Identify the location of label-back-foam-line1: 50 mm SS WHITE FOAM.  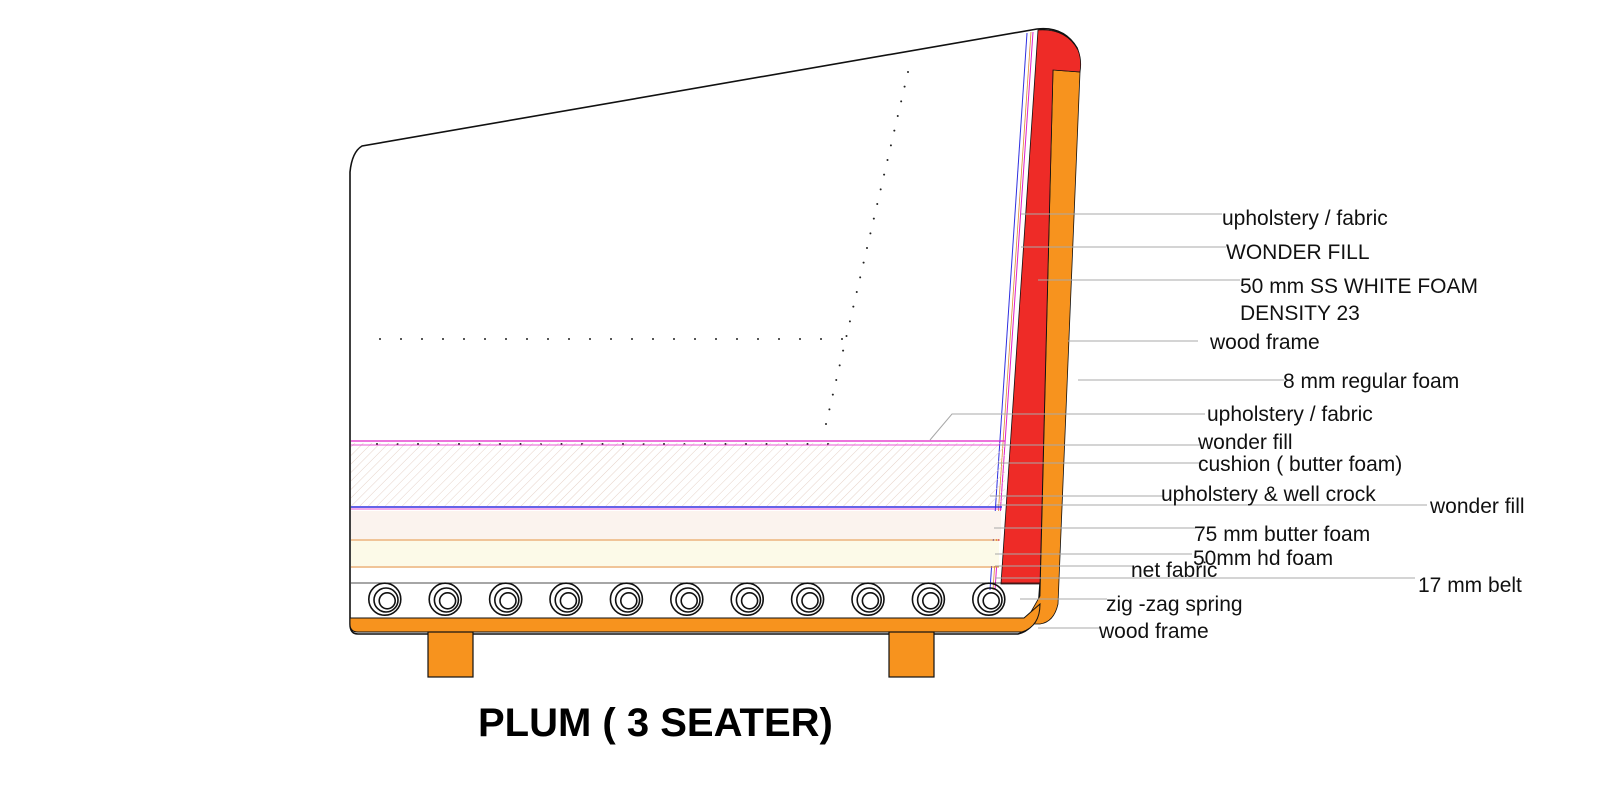
(1359, 286).